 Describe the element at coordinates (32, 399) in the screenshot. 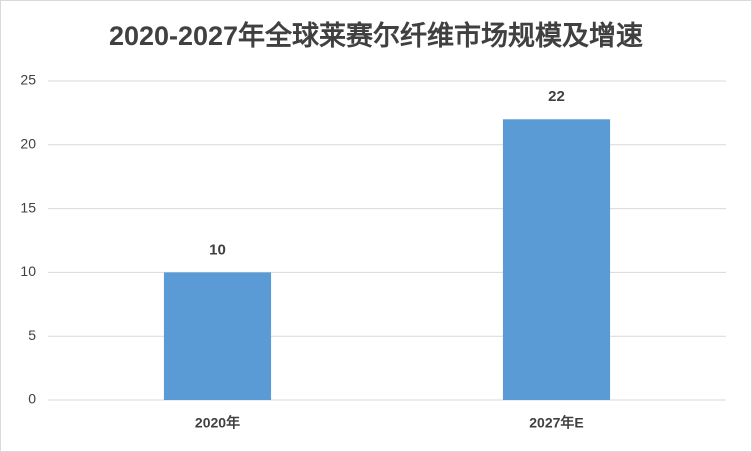

I see `y-tick-label: 0` at that location.